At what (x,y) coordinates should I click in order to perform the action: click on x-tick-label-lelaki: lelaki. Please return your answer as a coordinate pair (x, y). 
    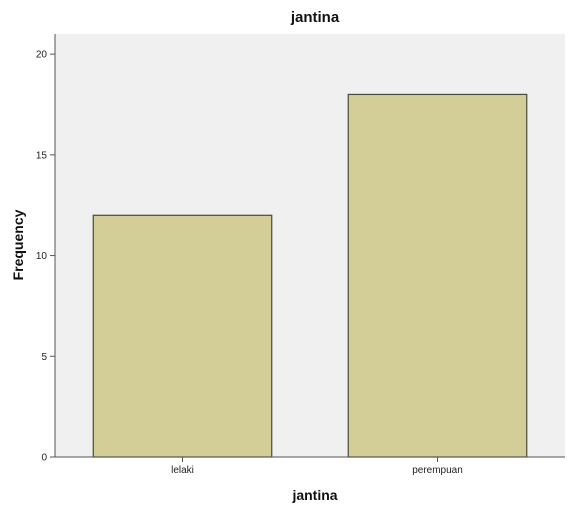
    Looking at the image, I should click on (182, 470).